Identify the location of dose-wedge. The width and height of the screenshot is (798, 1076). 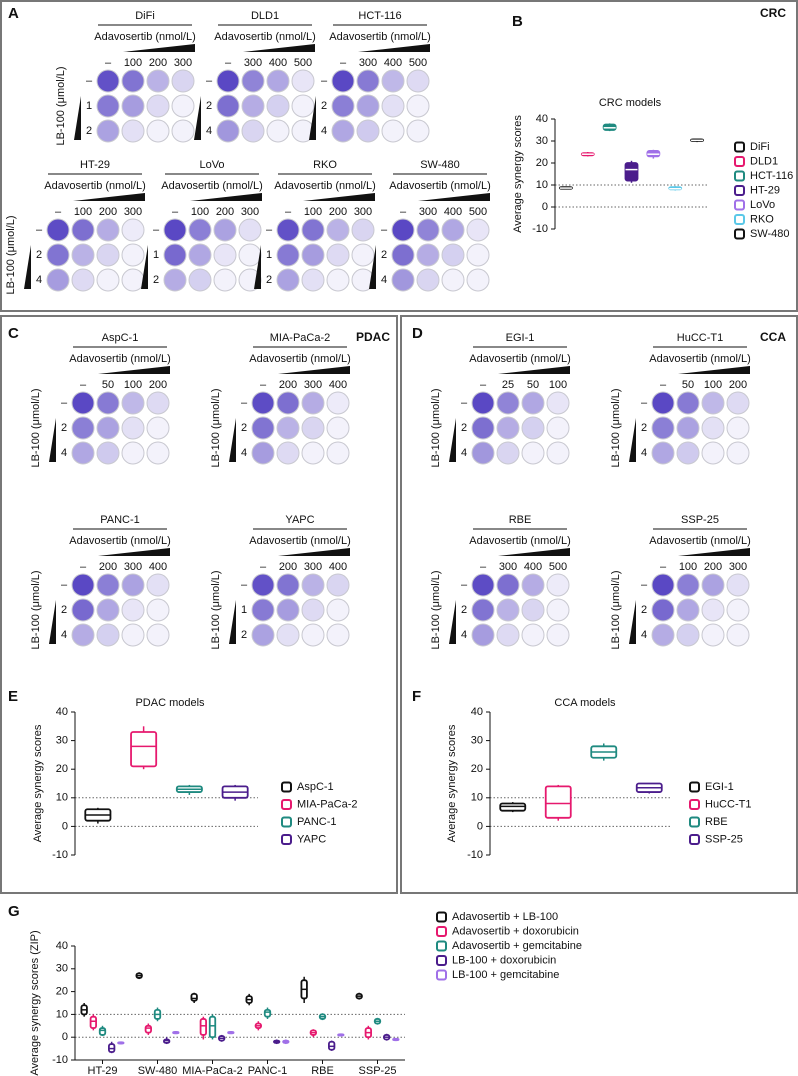
(226, 197).